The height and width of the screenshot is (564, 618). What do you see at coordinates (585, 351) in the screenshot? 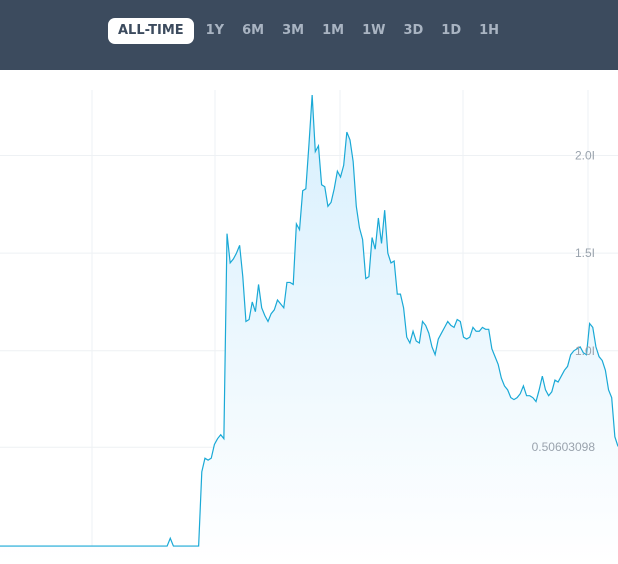
I see `y-tick-label: 1.0I` at bounding box center [585, 351].